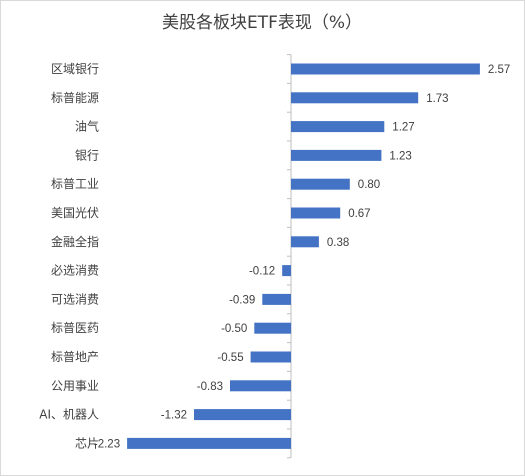 The image size is (525, 476). I want to click on value-label: 1.23, so click(400, 156).